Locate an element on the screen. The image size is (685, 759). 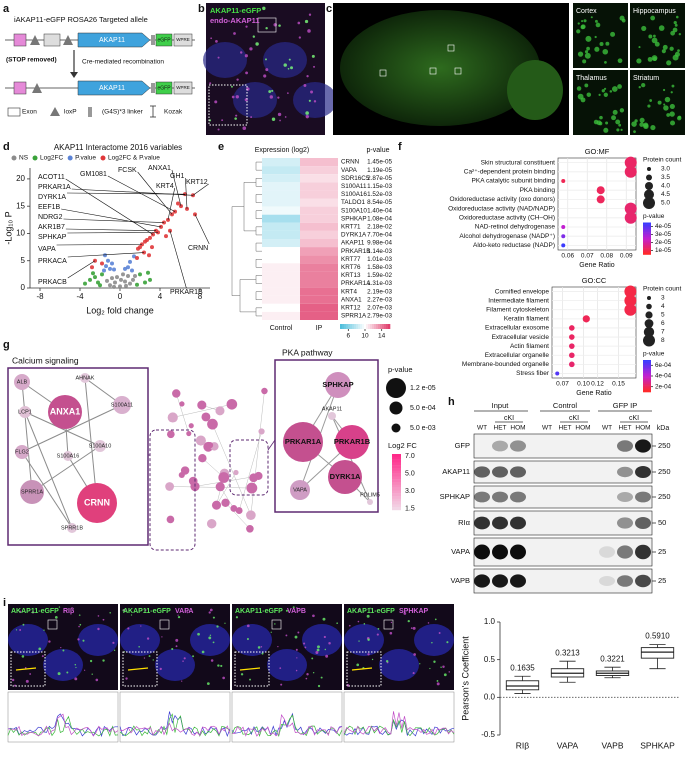
node-label: LCP1 is located at coordinates (25, 412).